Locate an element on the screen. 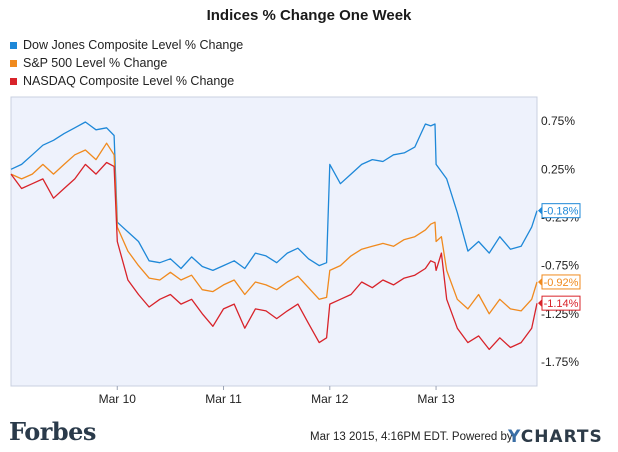  x-tick-label: Mar 11 is located at coordinates (223, 399).